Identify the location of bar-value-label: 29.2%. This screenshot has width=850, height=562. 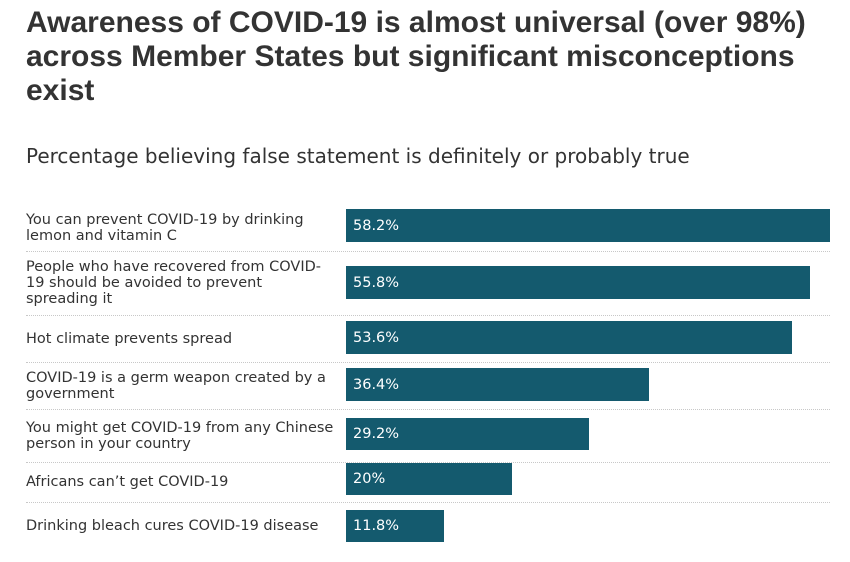
(376, 434).